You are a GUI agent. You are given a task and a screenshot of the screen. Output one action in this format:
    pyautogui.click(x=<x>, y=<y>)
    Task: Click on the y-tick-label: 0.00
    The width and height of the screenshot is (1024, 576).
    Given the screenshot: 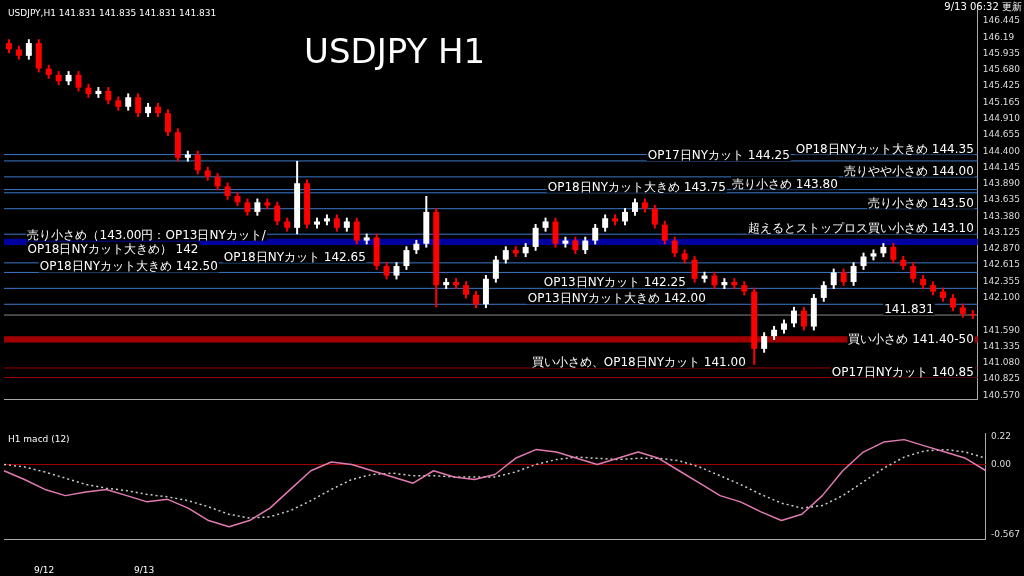 What is the action you would take?
    pyautogui.click(x=1001, y=463)
    